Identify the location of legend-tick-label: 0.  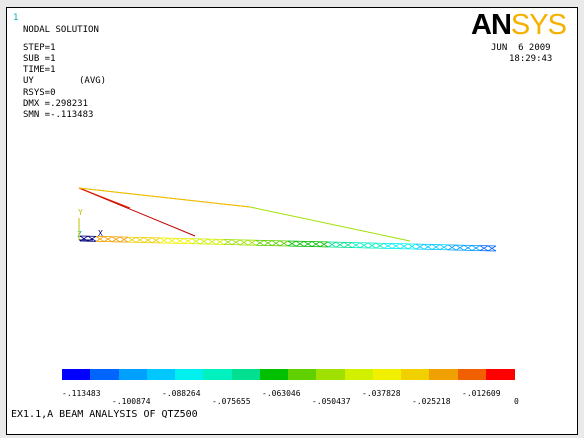
(516, 401).